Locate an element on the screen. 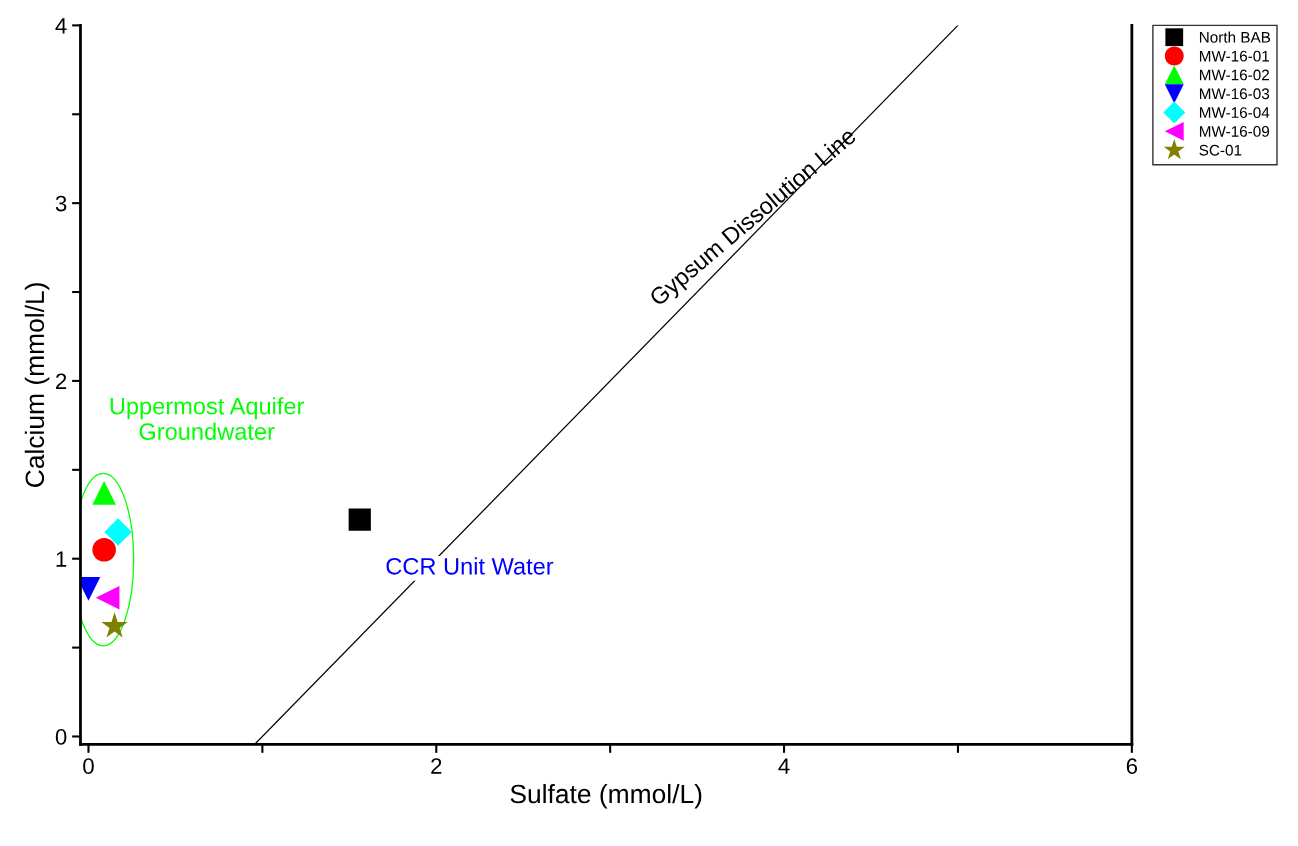 Image resolution: width=1298 pixels, height=846 pixels. y-tick-label: 3 is located at coordinates (61, 203).